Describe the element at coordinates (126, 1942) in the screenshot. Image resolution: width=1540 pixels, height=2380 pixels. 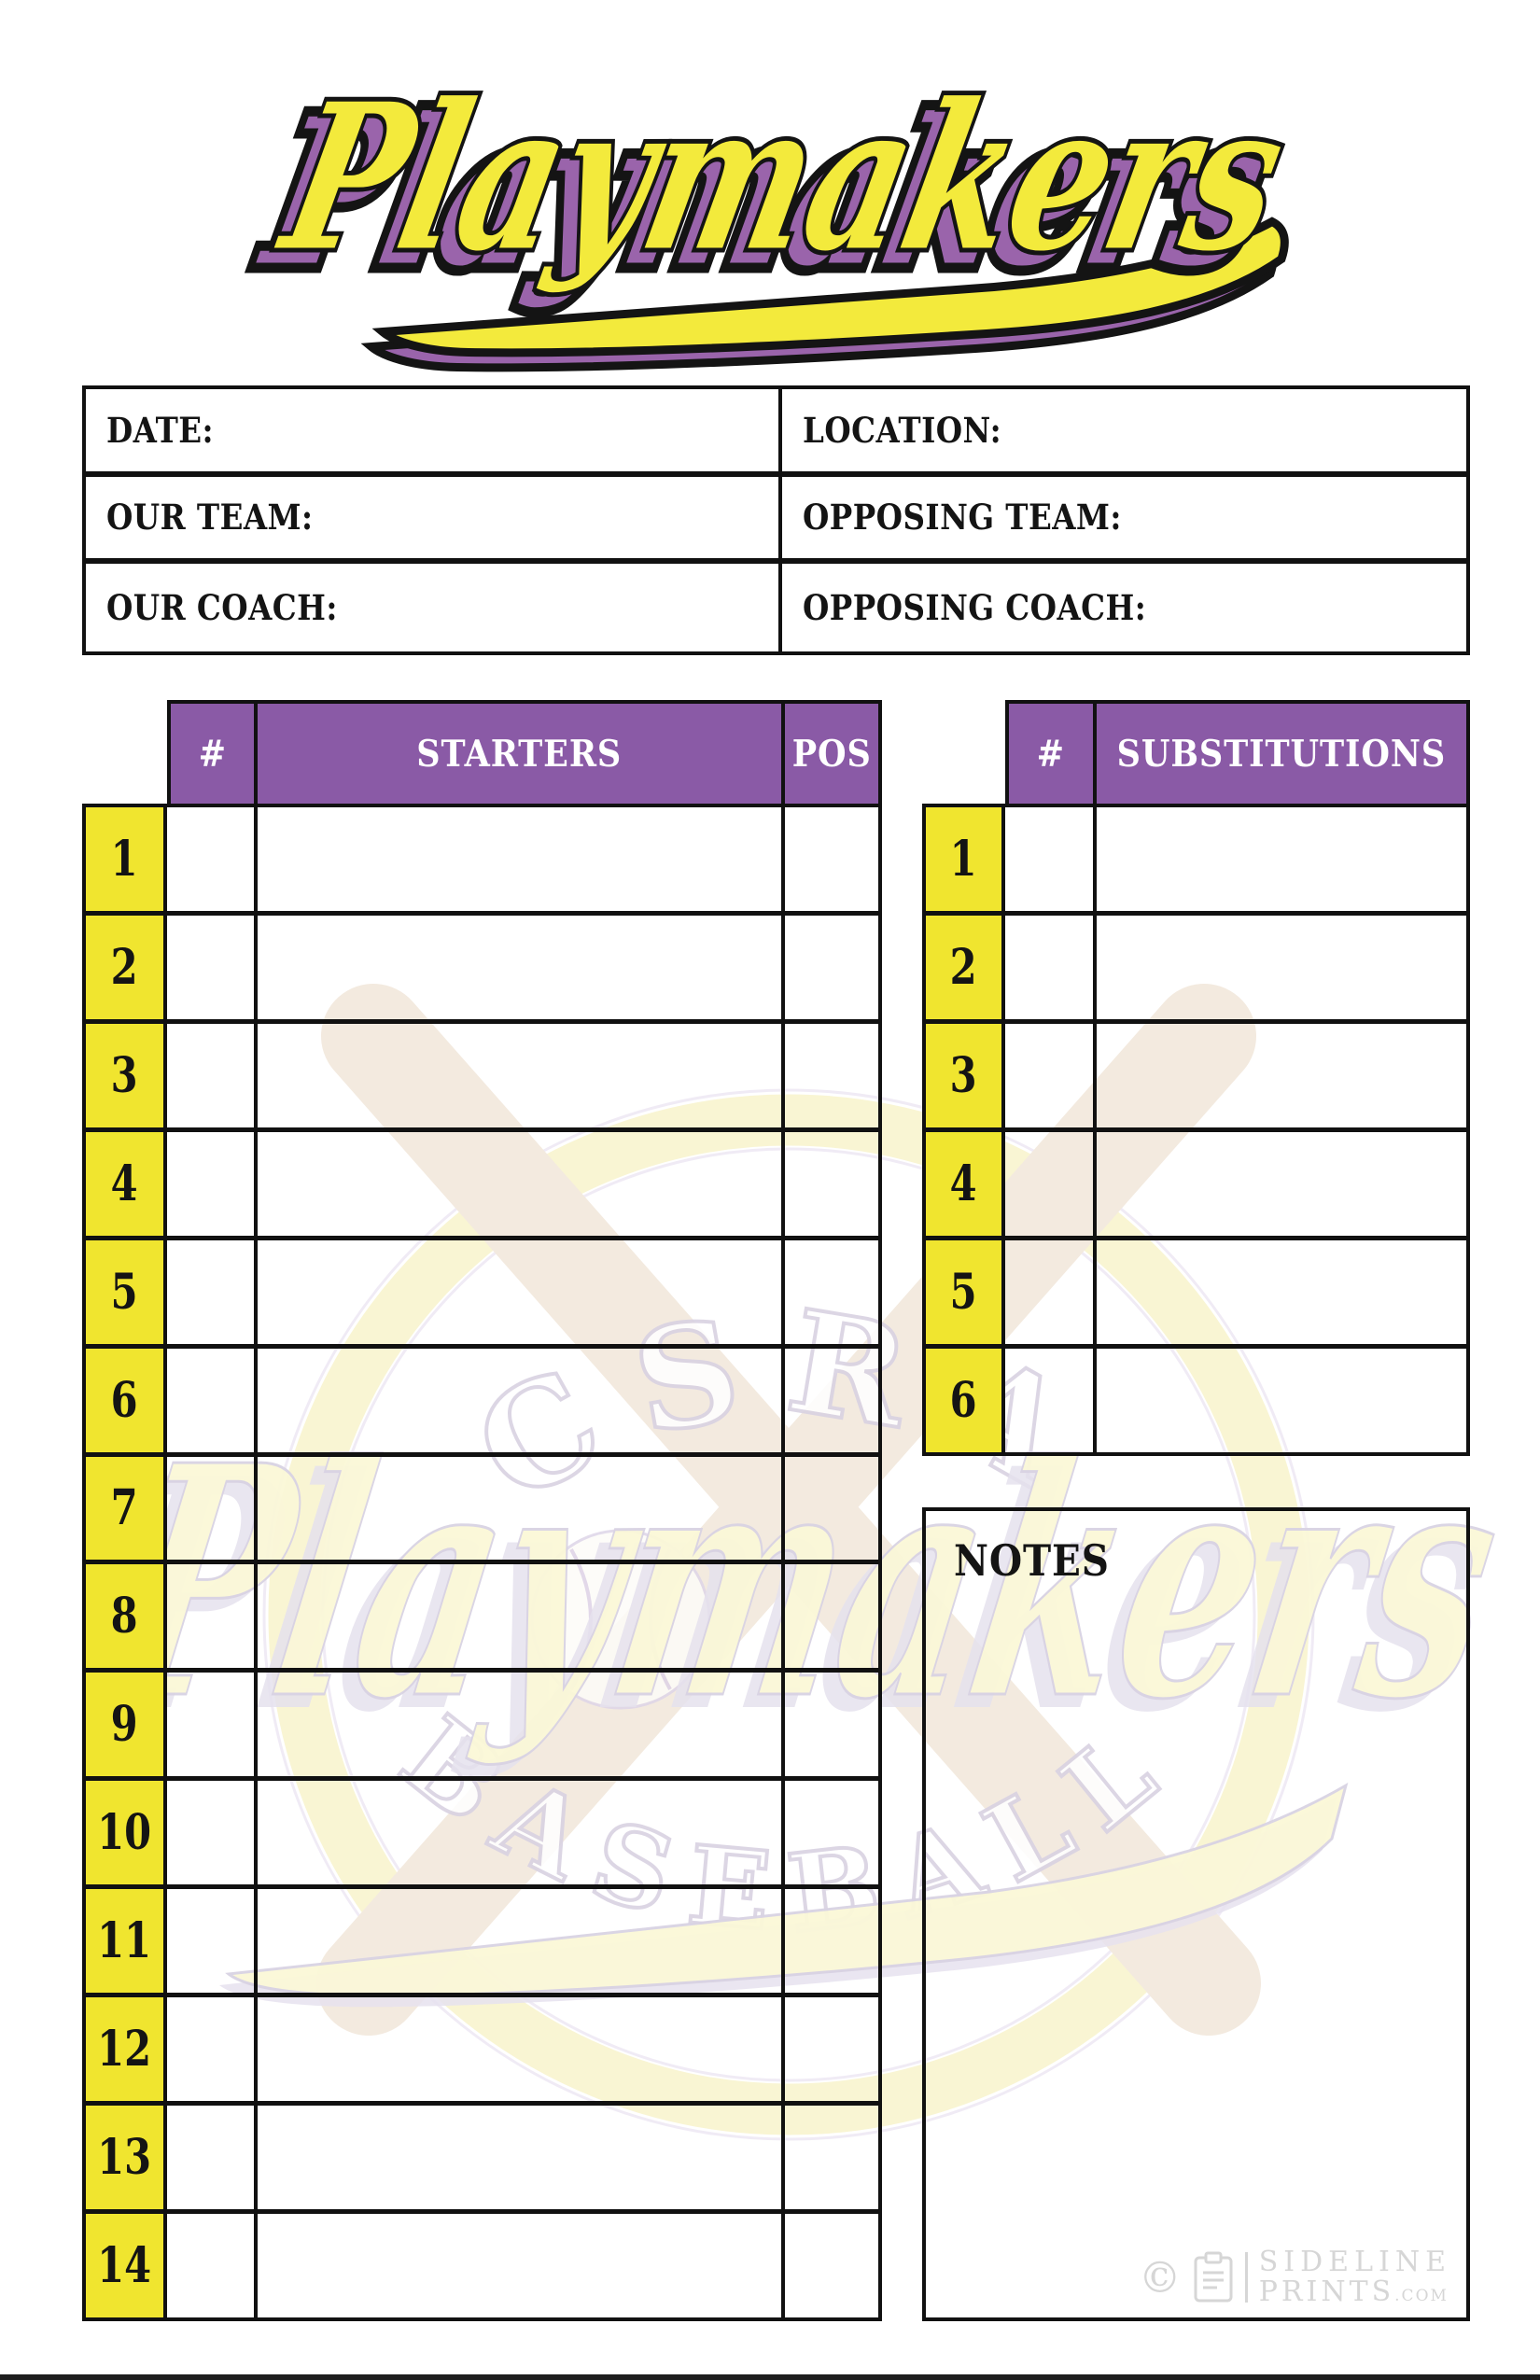
I see `starters-rownum-cell: 11` at that location.